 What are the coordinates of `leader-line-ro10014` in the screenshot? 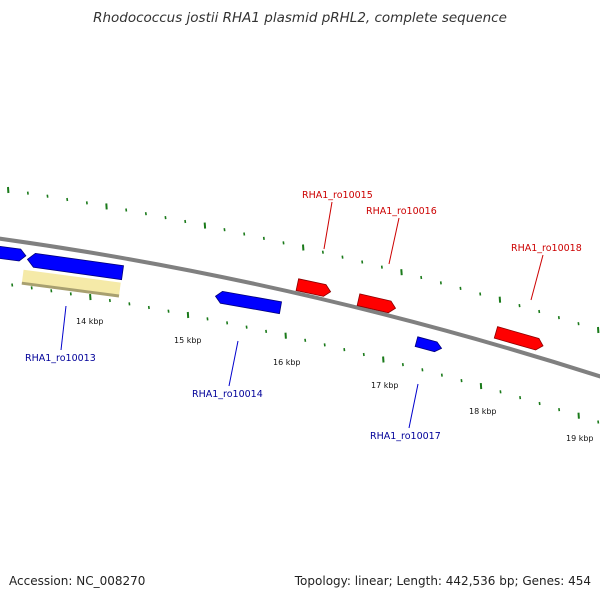 It's located at (233, 363).